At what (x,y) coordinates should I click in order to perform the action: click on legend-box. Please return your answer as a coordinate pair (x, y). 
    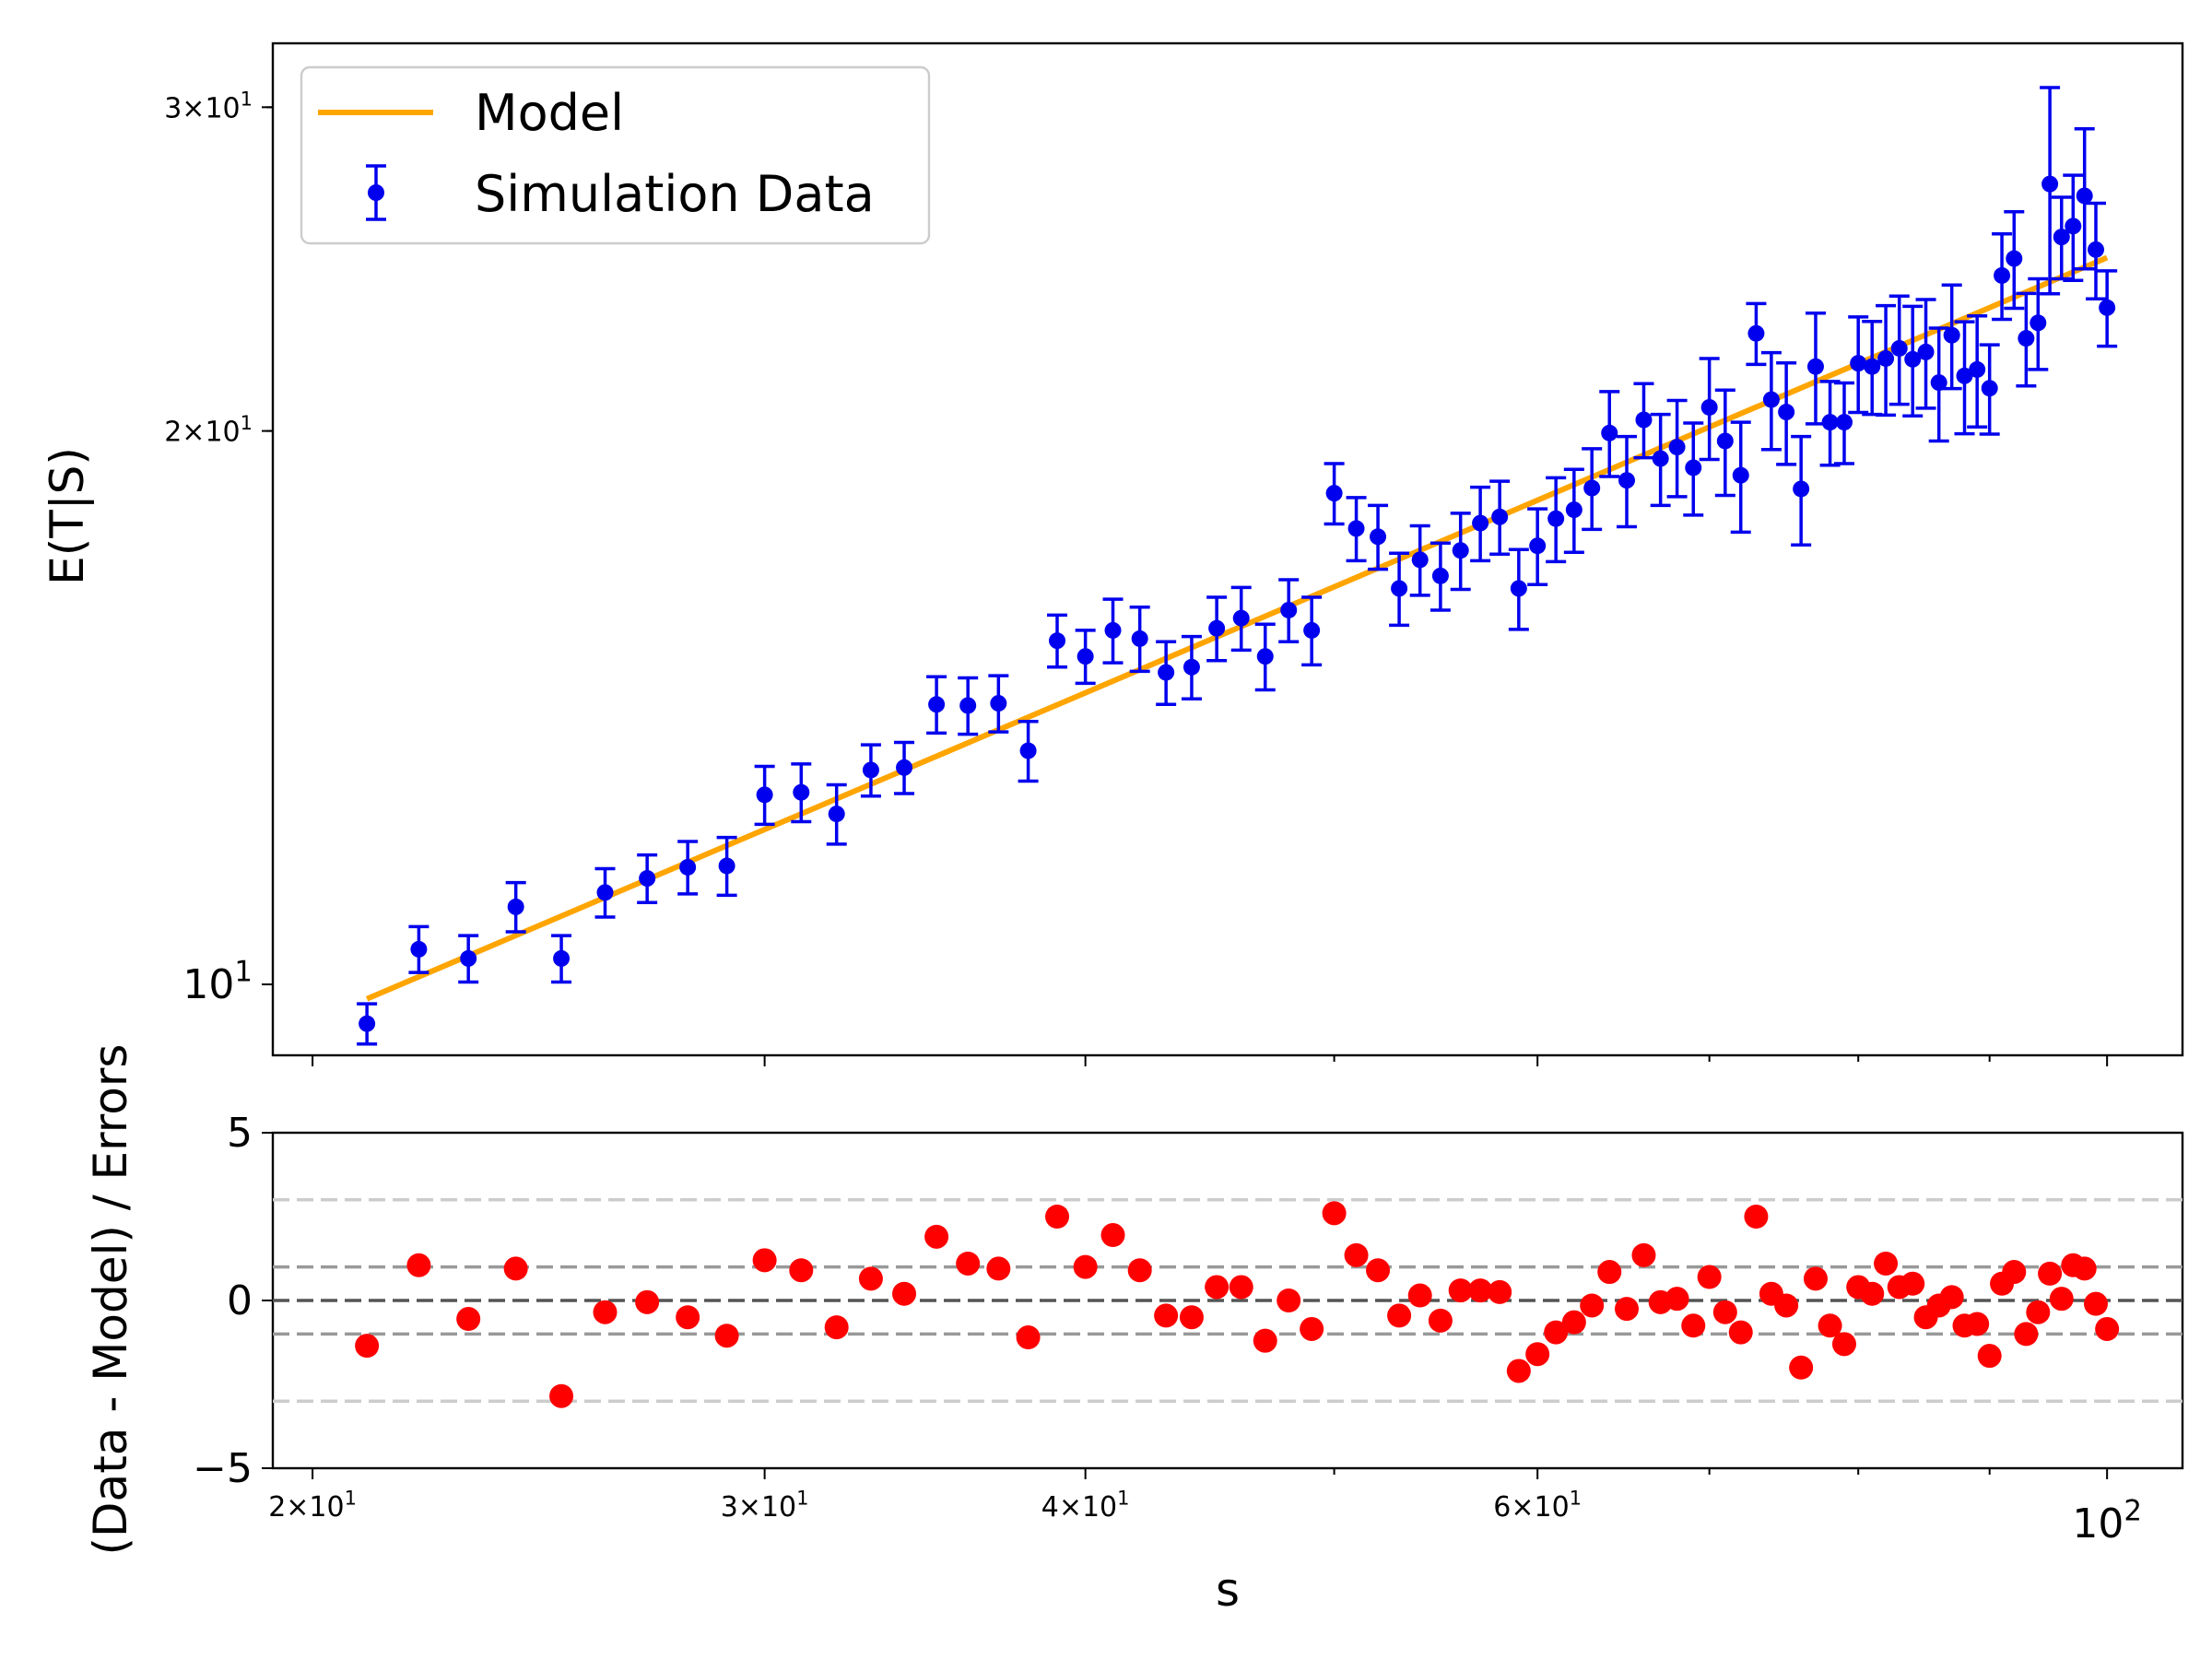
    Looking at the image, I should click on (615, 155).